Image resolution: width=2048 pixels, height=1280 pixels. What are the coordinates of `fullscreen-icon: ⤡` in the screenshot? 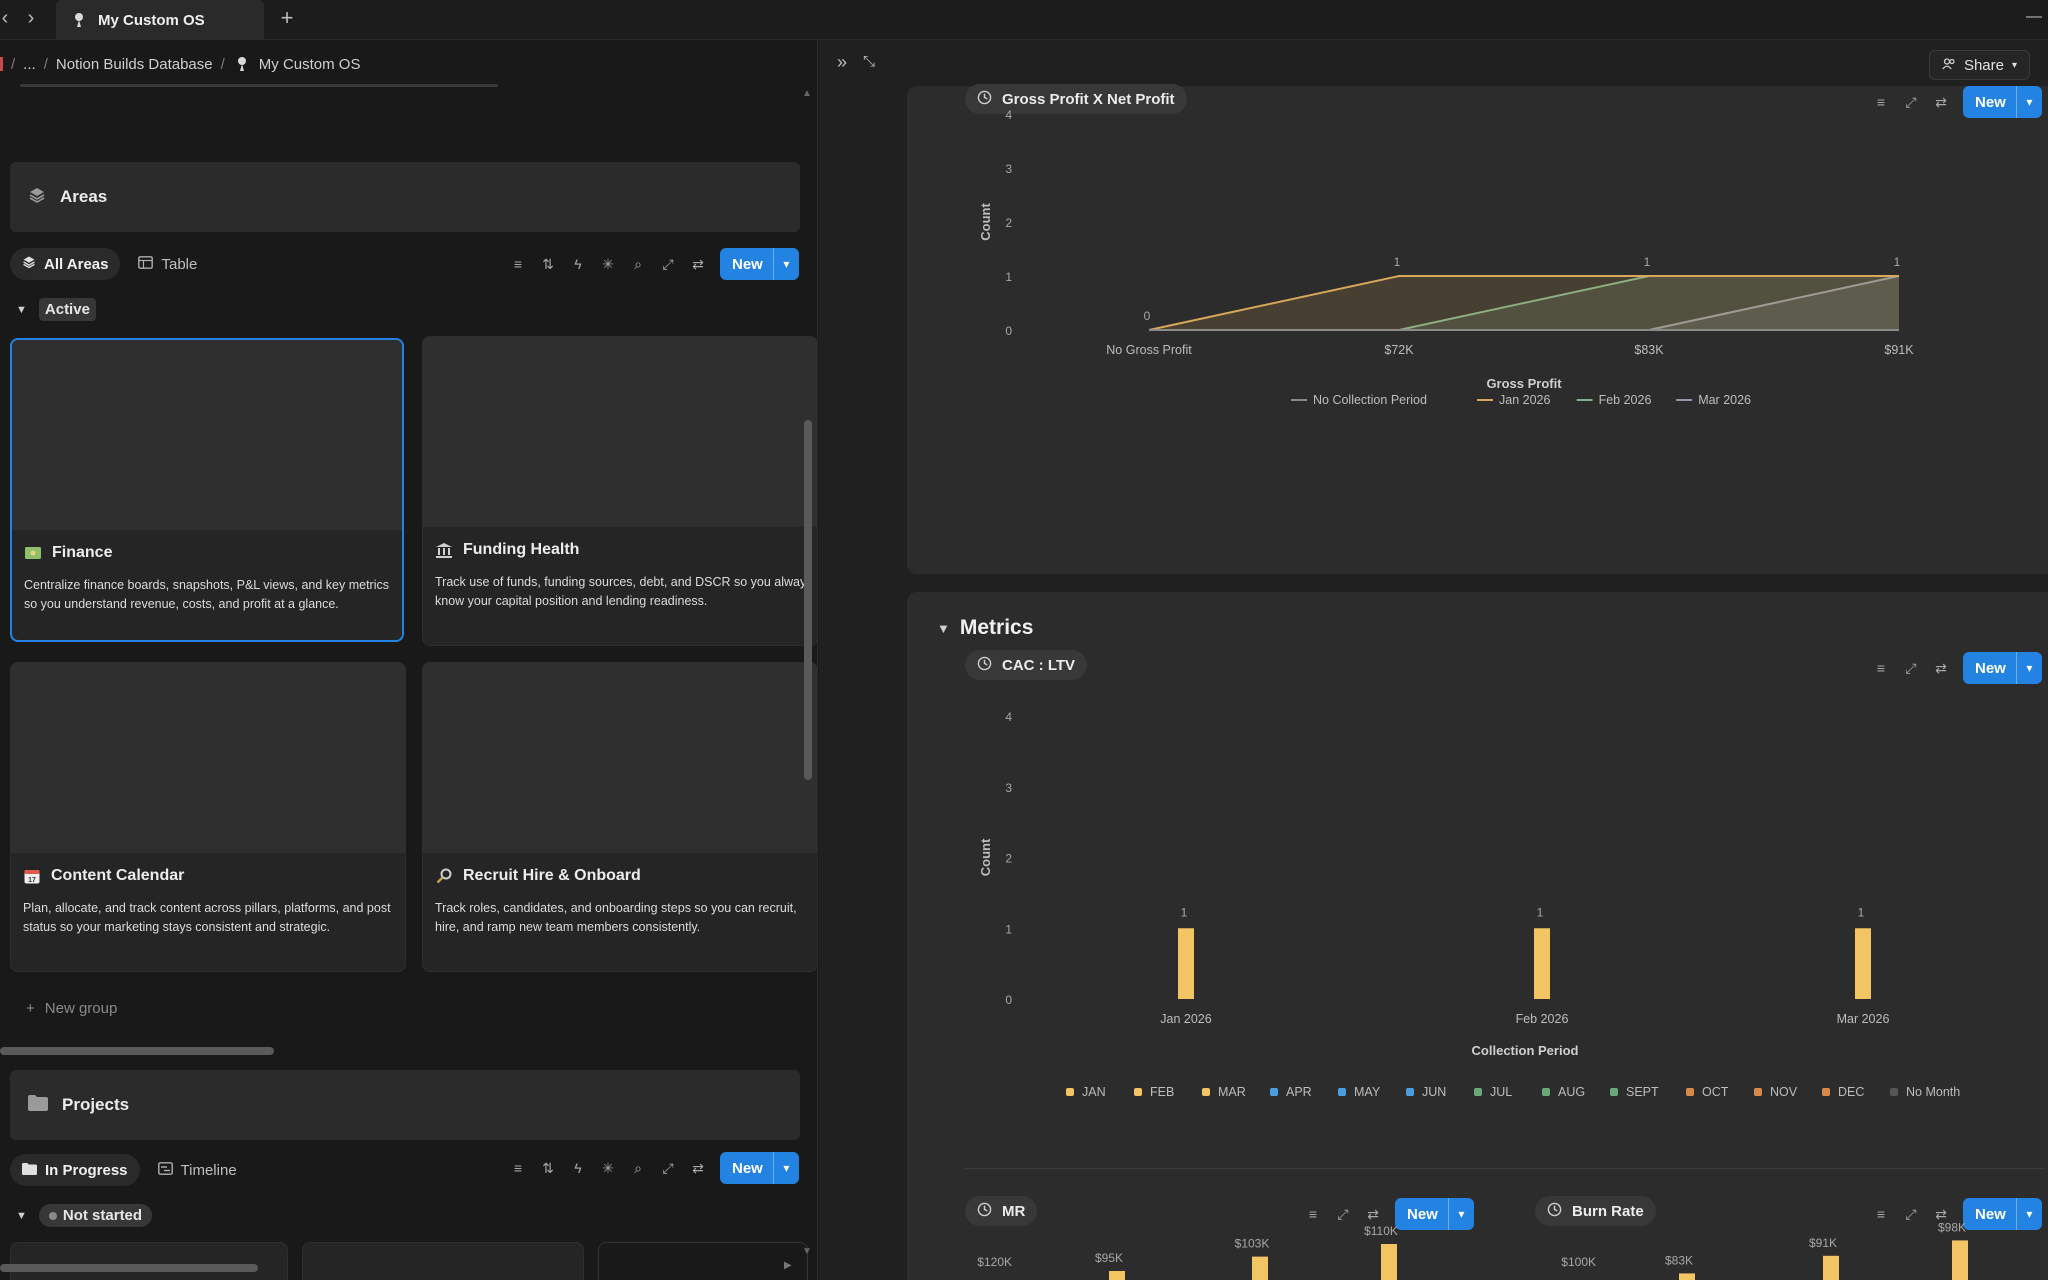 It's located at (869, 61).